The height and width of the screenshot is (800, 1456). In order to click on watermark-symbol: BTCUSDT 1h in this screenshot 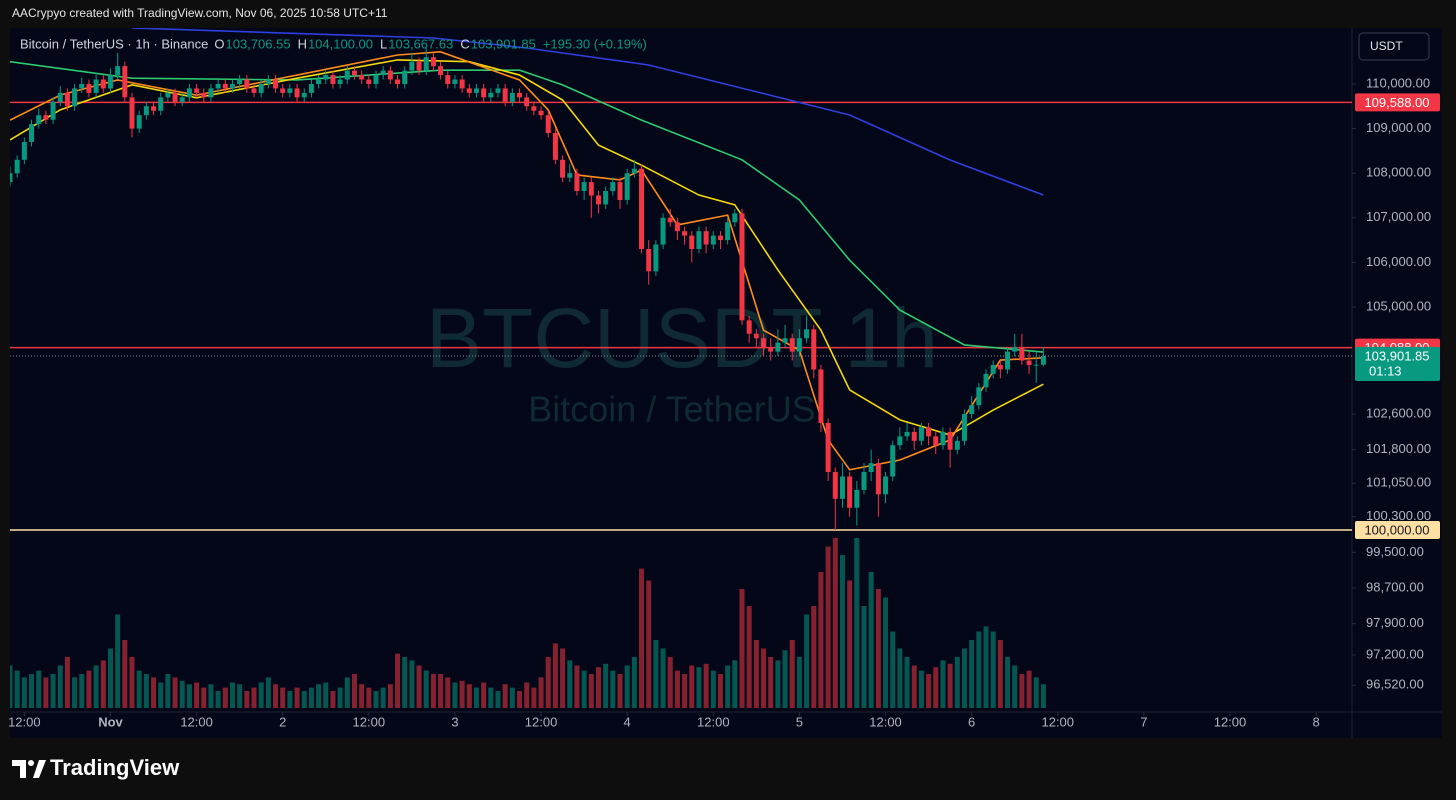, I will do `click(682, 338)`.